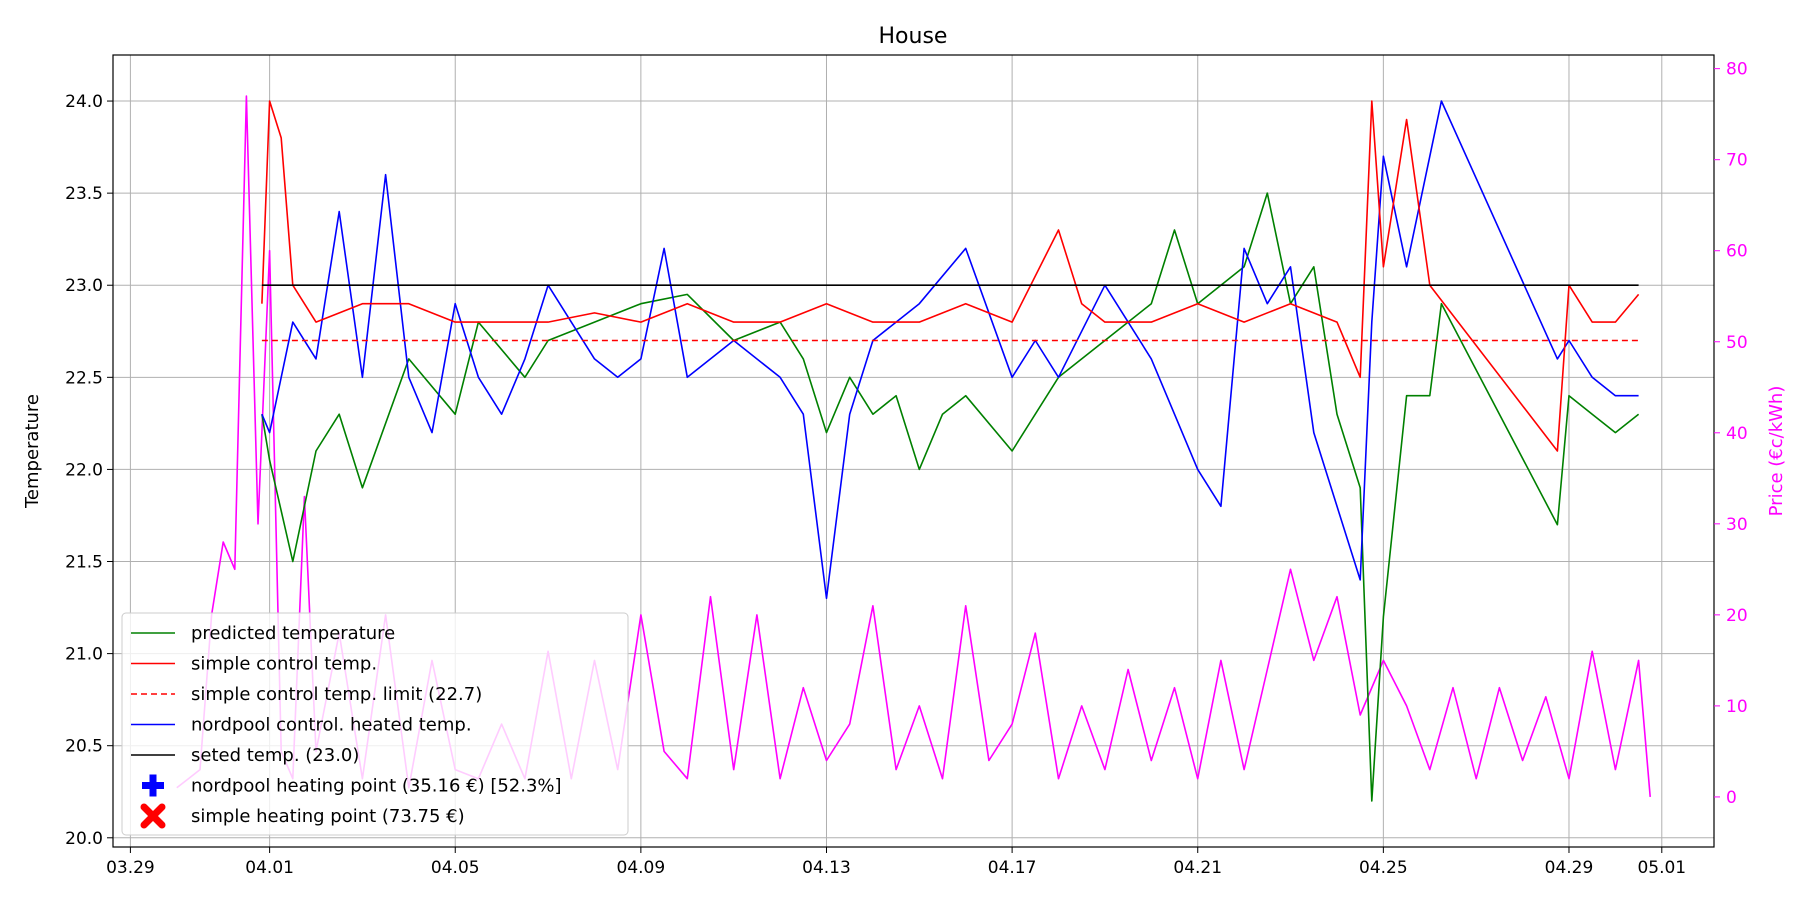  What do you see at coordinates (1661, 868) in the screenshot?
I see `x-tick-label: 05.01` at bounding box center [1661, 868].